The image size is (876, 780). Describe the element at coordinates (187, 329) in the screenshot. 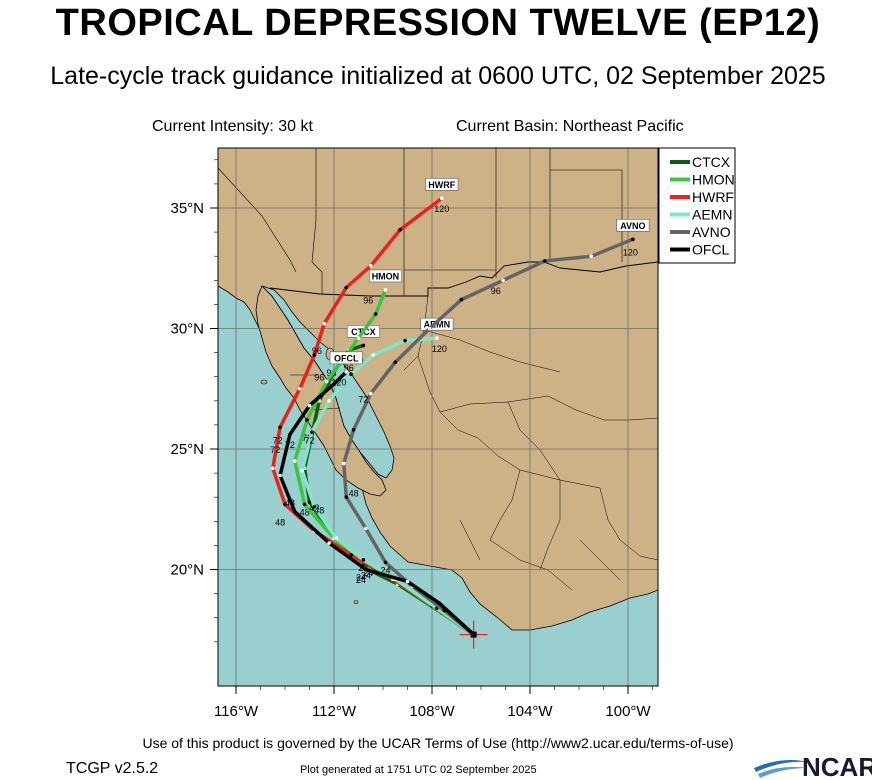

I see `lat-tick-label: 30°N` at that location.